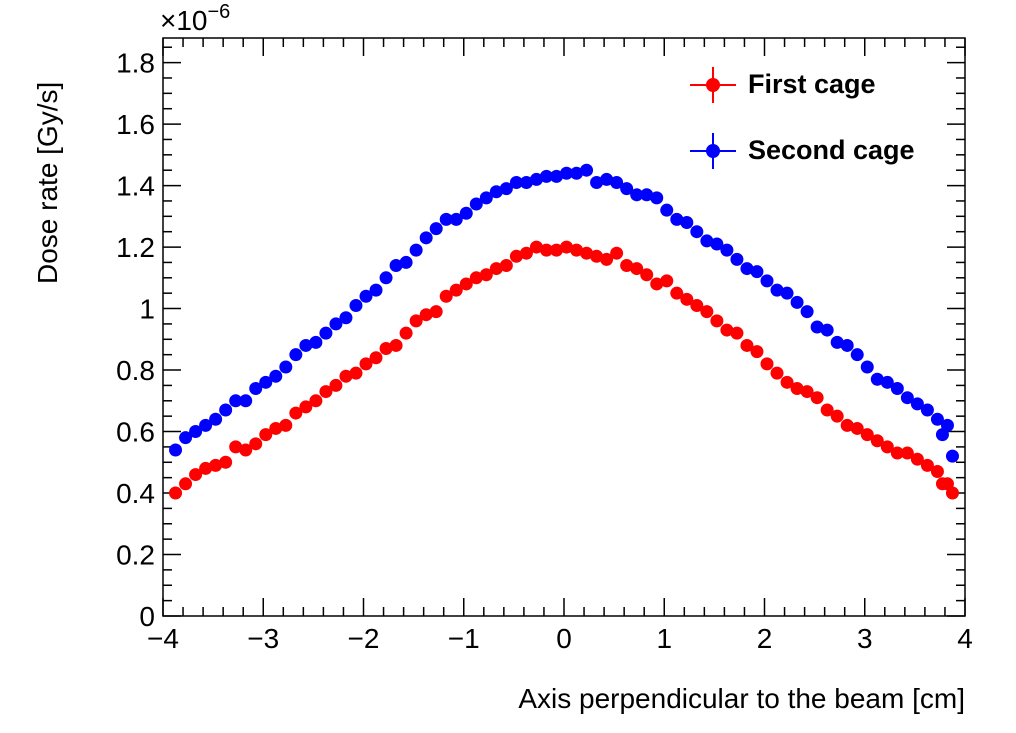 The width and height of the screenshot is (1016, 733). I want to click on x-tick-label: 2, so click(765, 638).